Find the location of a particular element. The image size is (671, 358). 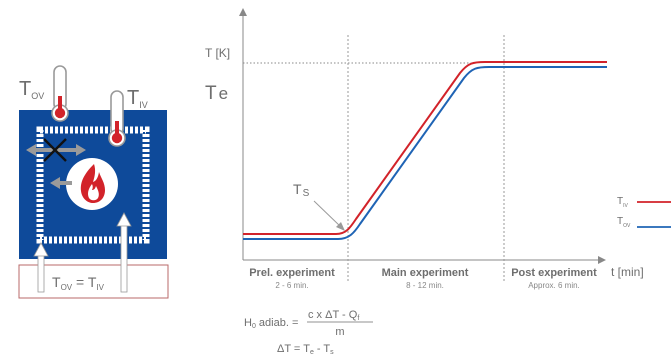

ts-pointer is located at coordinates (327, 214).